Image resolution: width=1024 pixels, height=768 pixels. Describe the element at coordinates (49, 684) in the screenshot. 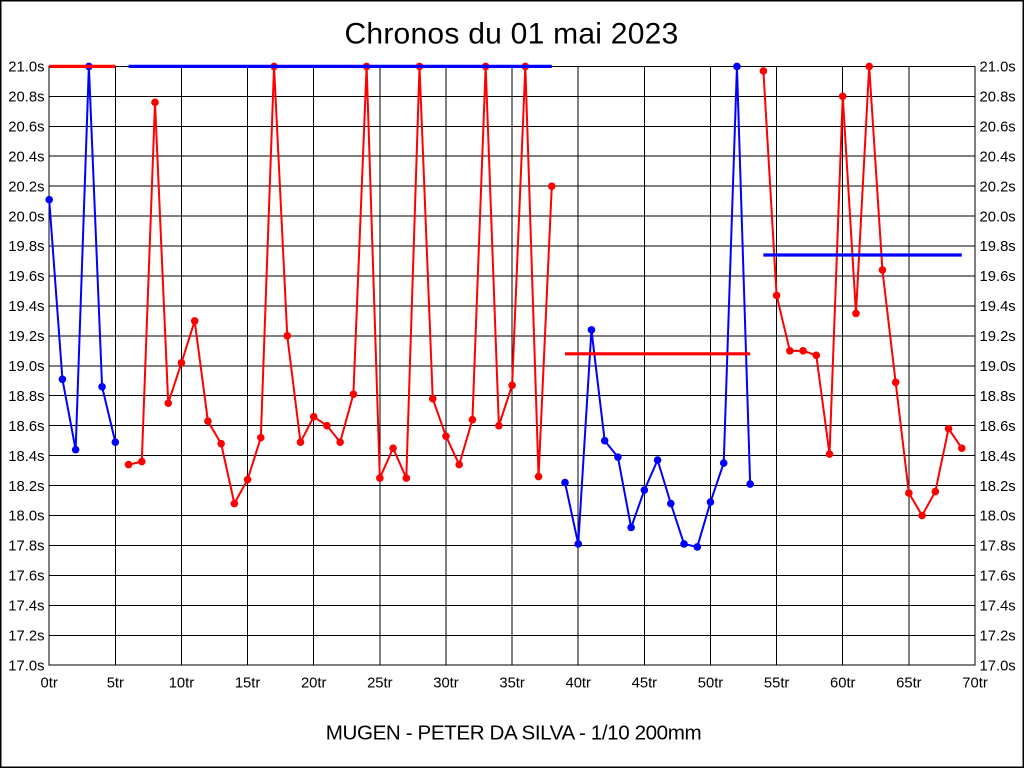

I see `svg-text: 0tr` at that location.